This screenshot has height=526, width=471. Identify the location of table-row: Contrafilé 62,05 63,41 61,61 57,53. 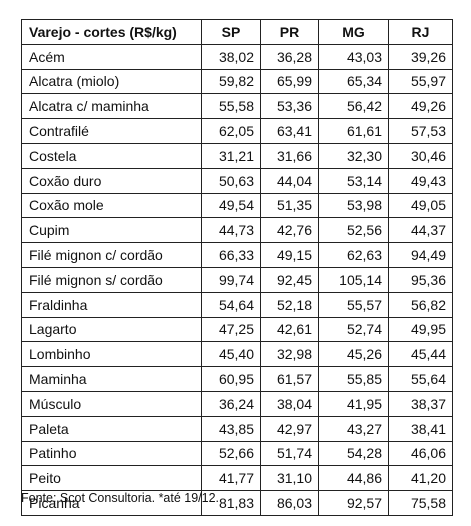
(237, 131).